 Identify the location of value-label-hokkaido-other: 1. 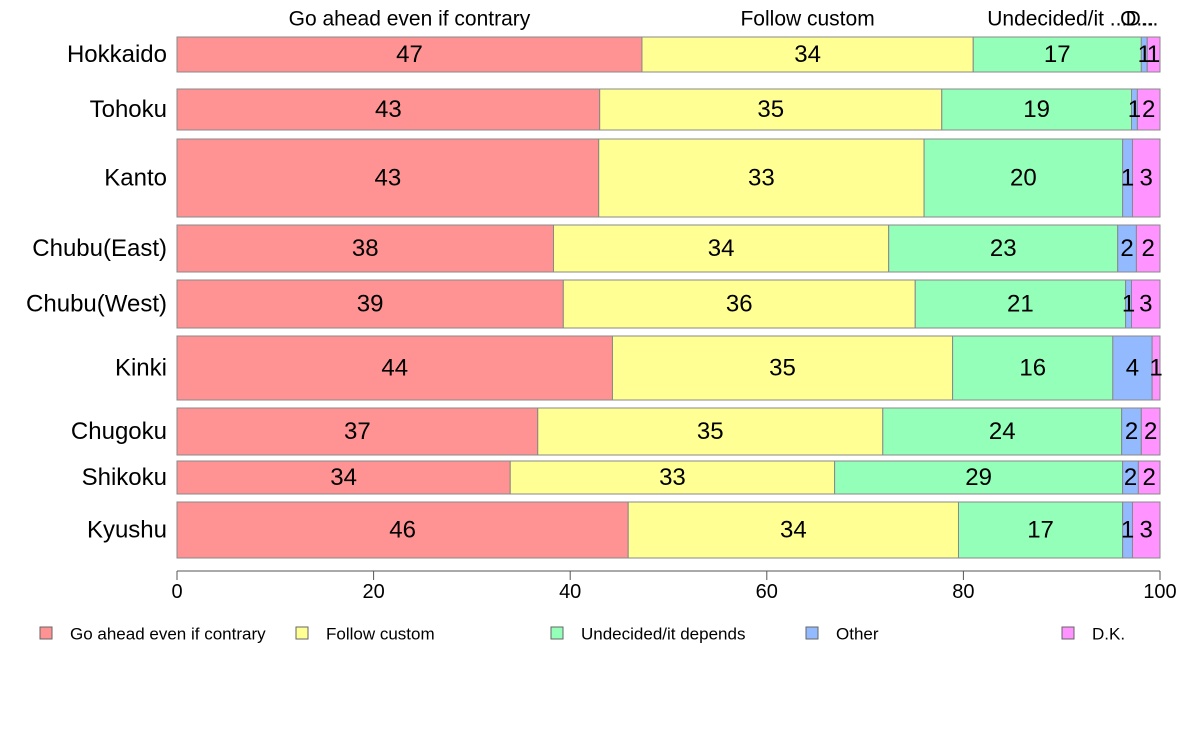
(1144, 54).